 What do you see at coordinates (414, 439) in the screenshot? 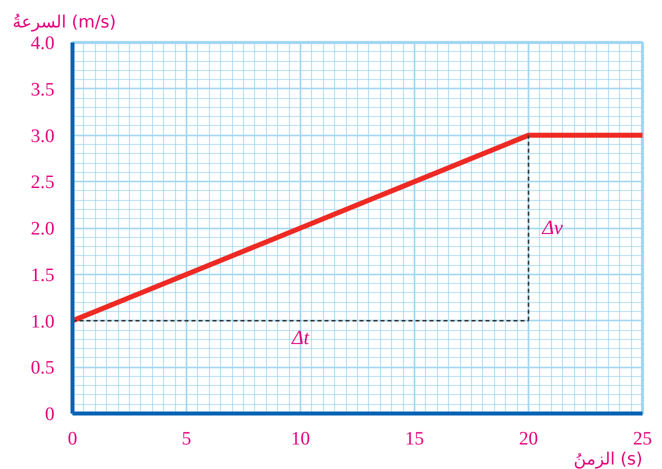
I see `x-tick-label: 15` at bounding box center [414, 439].